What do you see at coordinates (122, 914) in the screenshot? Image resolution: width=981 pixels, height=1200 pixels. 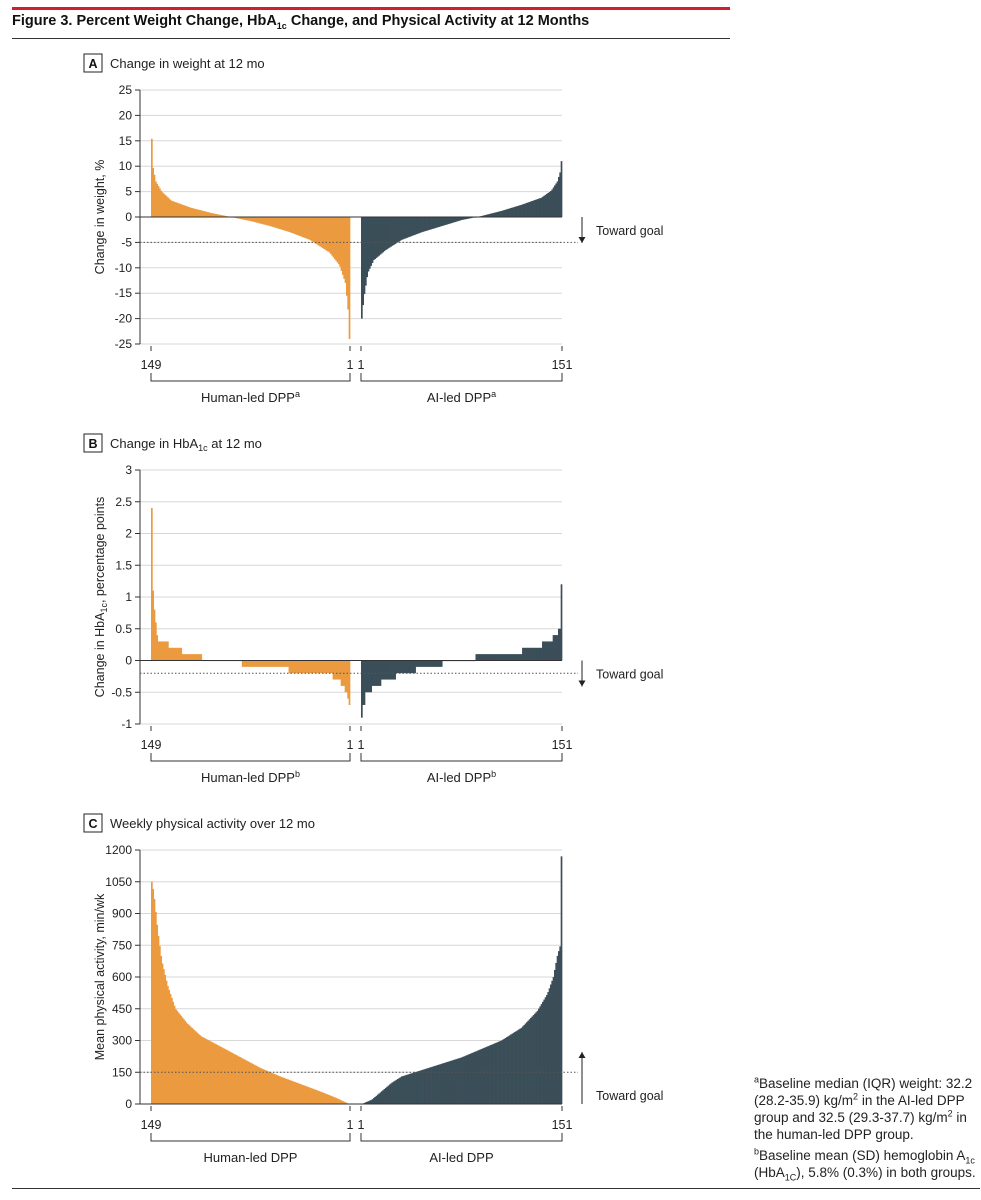 I see `y-tick-label: 900` at bounding box center [122, 914].